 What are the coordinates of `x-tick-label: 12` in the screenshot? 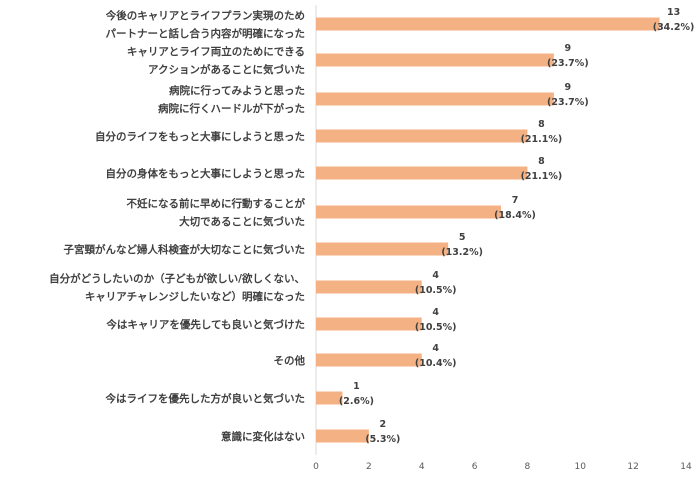 It's located at (632, 467).